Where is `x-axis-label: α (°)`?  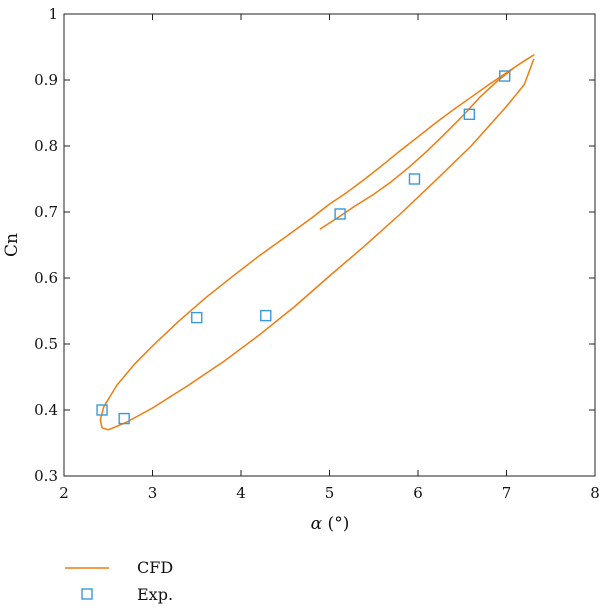
x-axis-label: α (°) is located at coordinates (330, 524).